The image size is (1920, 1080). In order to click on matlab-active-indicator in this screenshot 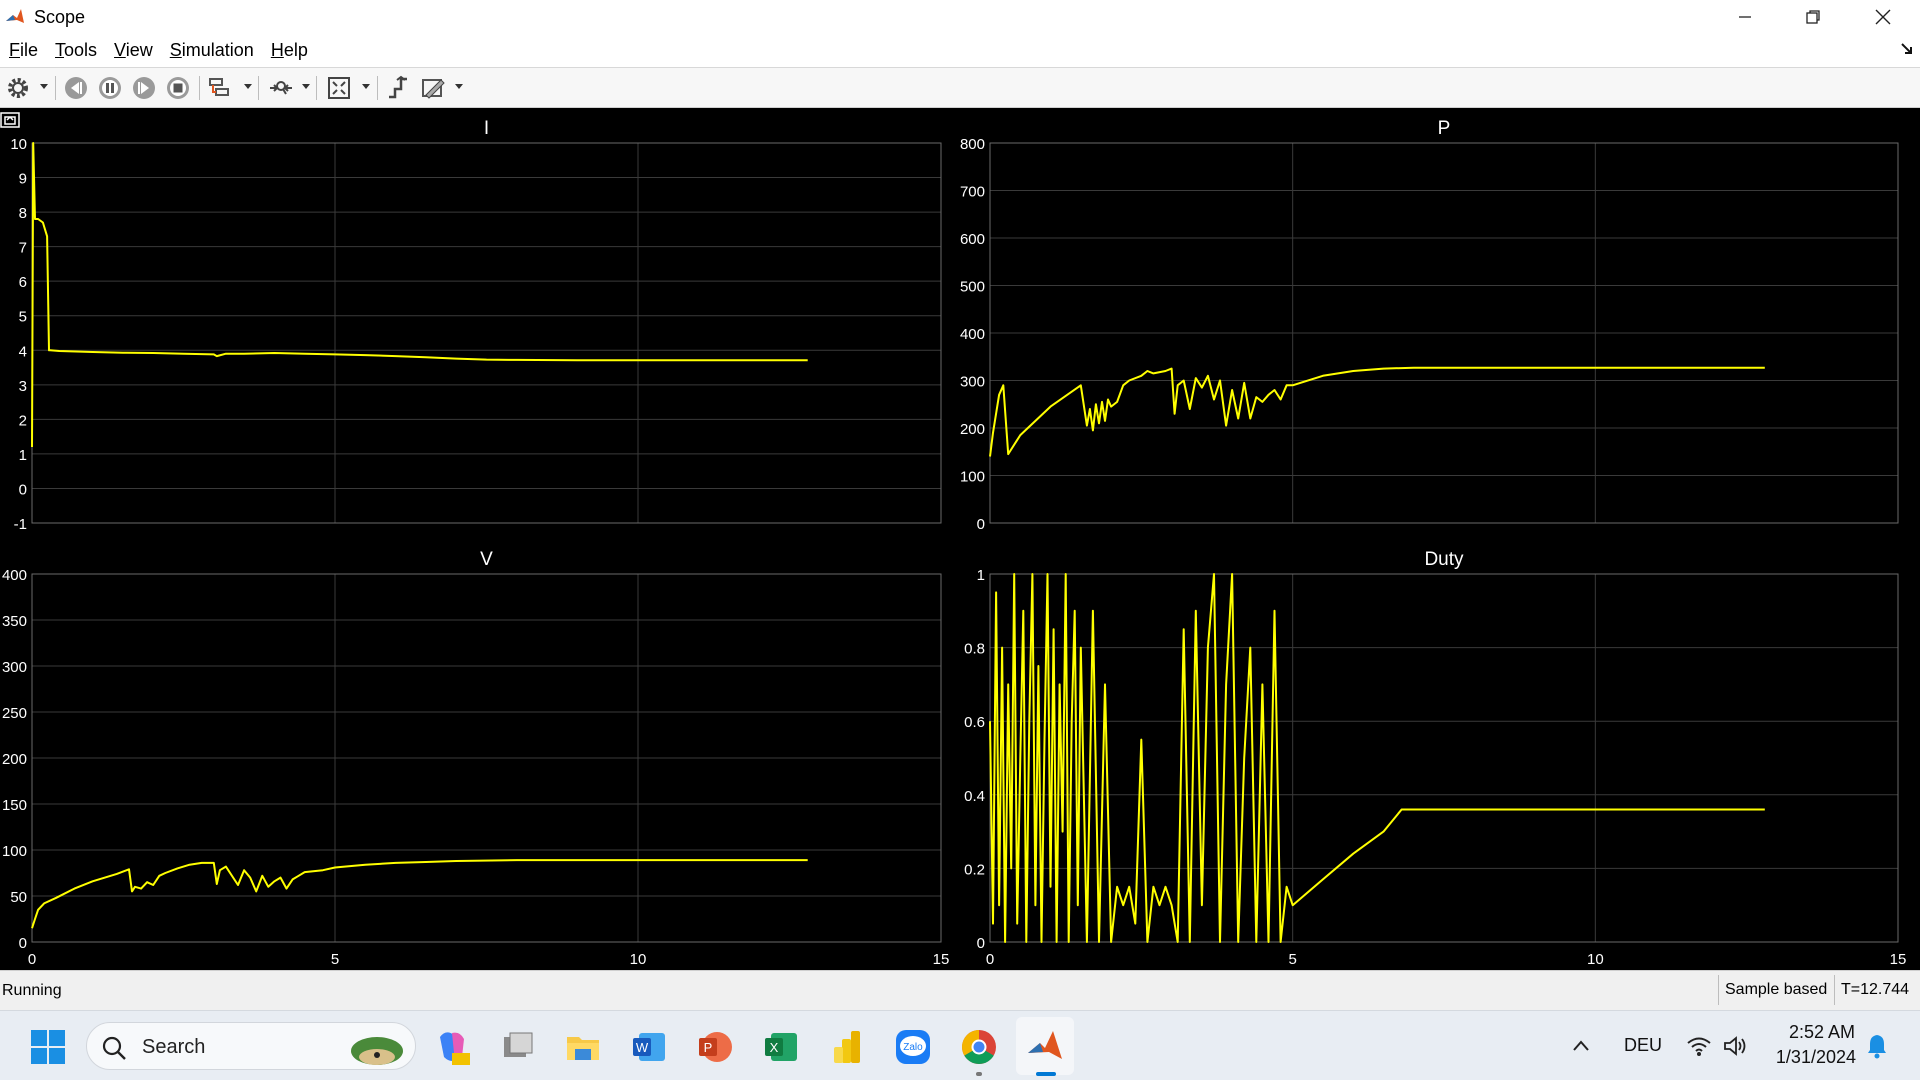, I will do `click(1046, 1074)`.